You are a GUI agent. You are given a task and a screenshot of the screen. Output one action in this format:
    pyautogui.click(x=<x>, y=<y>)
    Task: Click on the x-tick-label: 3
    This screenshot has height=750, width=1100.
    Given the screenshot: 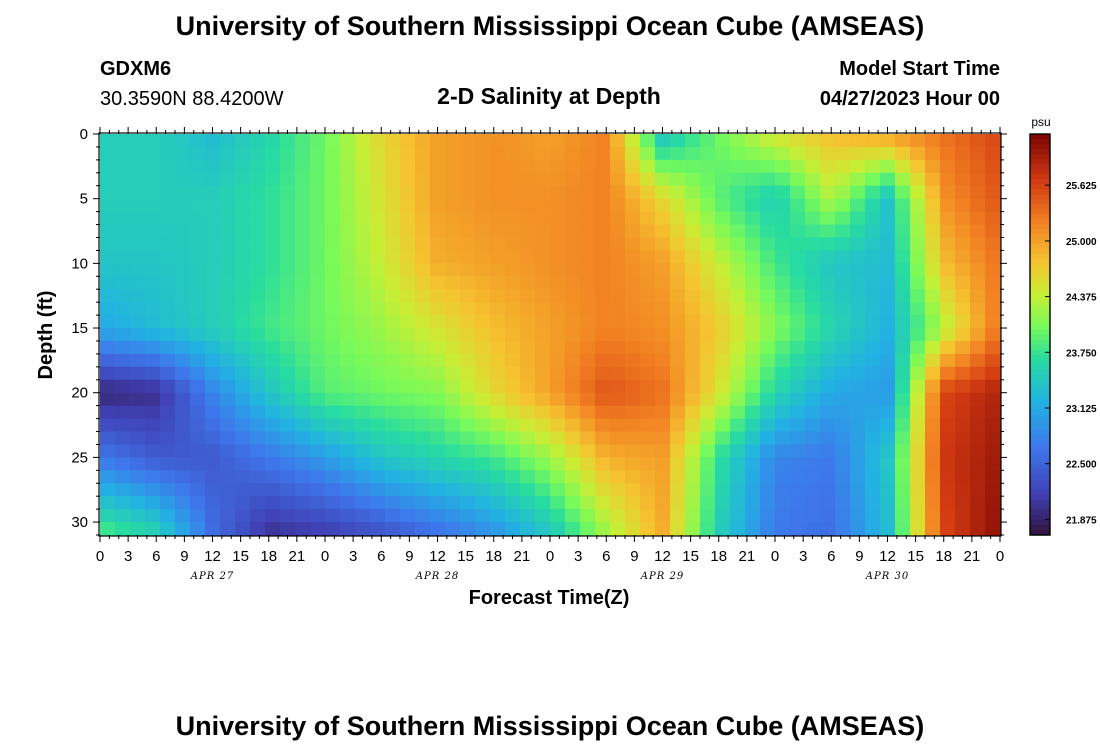 What is the action you would take?
    pyautogui.click(x=803, y=556)
    